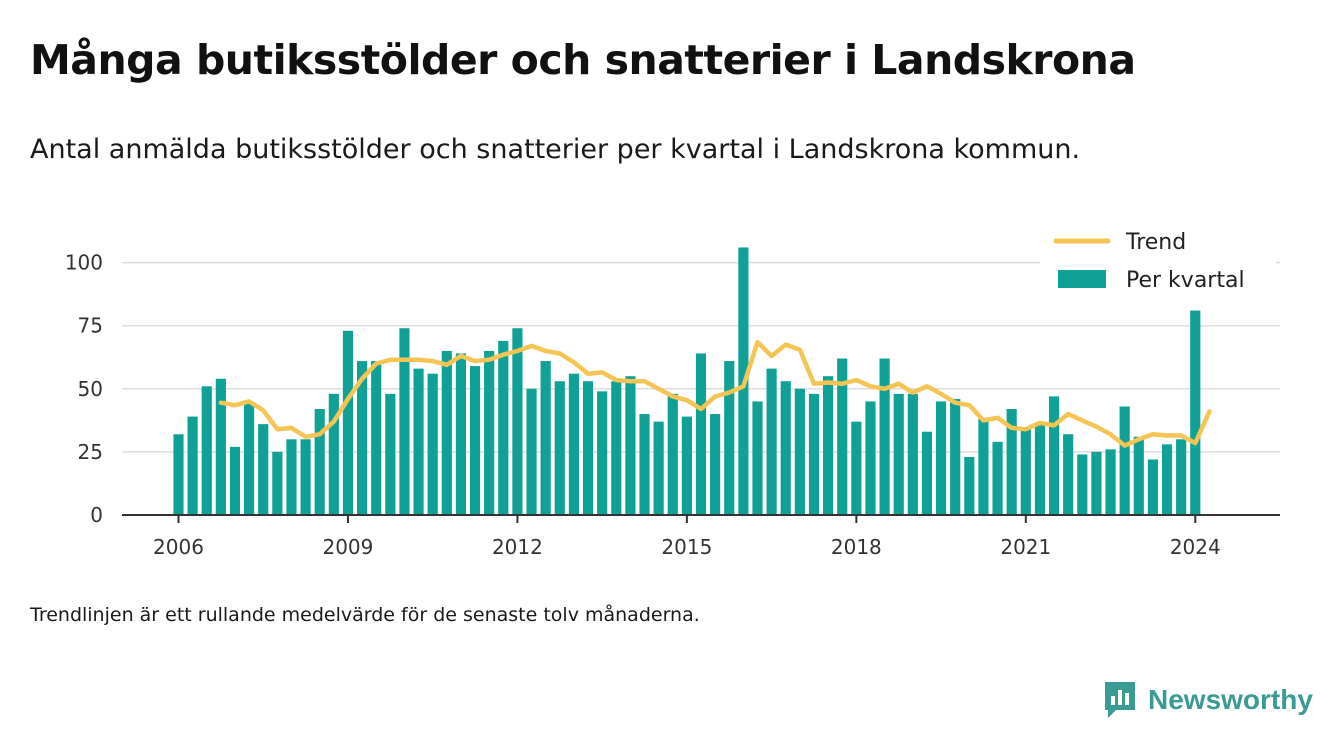 Image resolution: width=1340 pixels, height=753 pixels. What do you see at coordinates (1120, 700) in the screenshot?
I see `newsworthy-logo-icon` at bounding box center [1120, 700].